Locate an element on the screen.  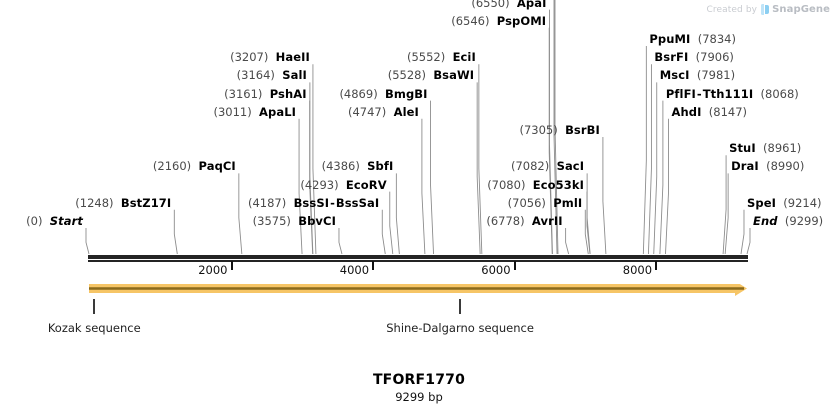
enzyme-site-name: MscI is located at coordinates (674, 75).